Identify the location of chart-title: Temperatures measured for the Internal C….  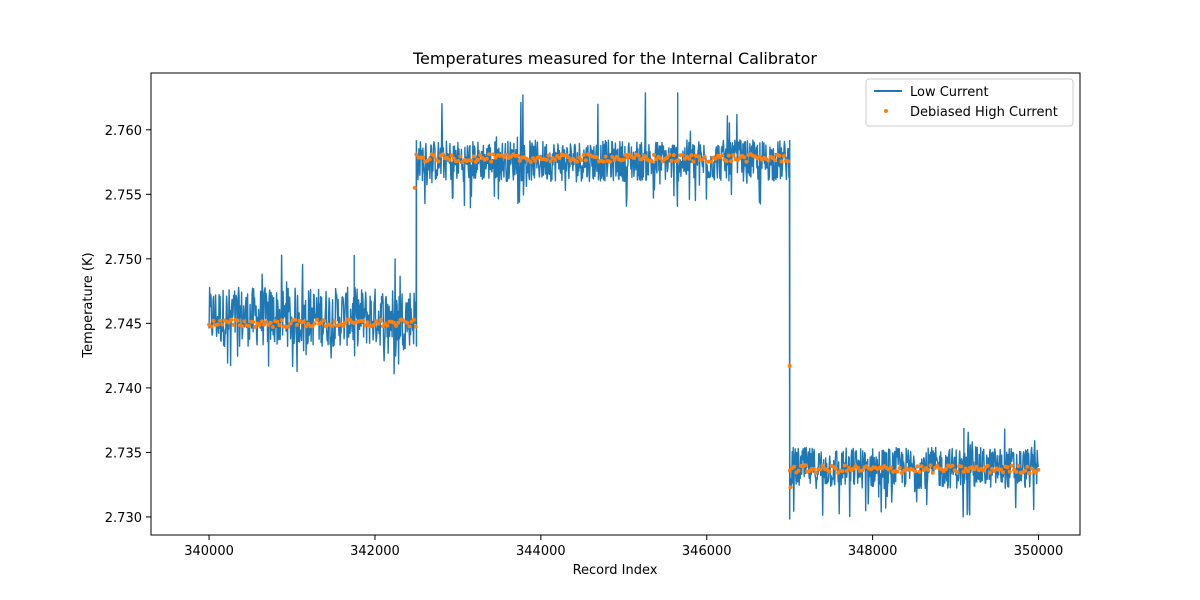
(614, 58).